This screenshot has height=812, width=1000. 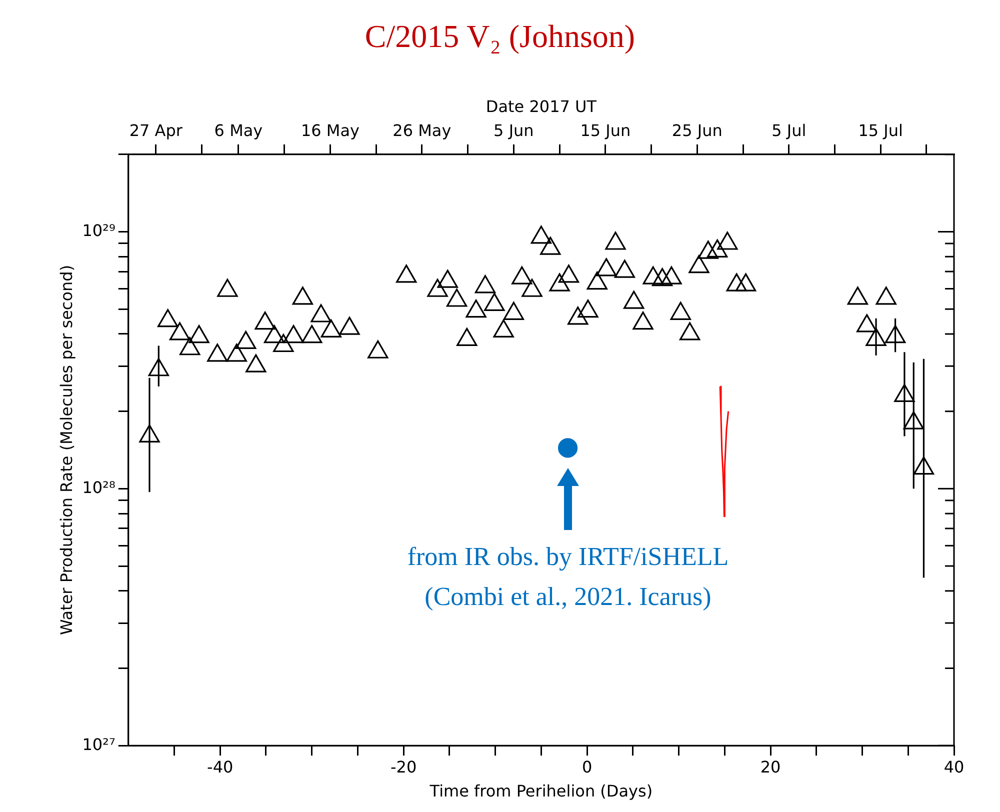 What do you see at coordinates (605, 130) in the screenshot?
I see `x2-tick-label: 15 Jun` at bounding box center [605, 130].